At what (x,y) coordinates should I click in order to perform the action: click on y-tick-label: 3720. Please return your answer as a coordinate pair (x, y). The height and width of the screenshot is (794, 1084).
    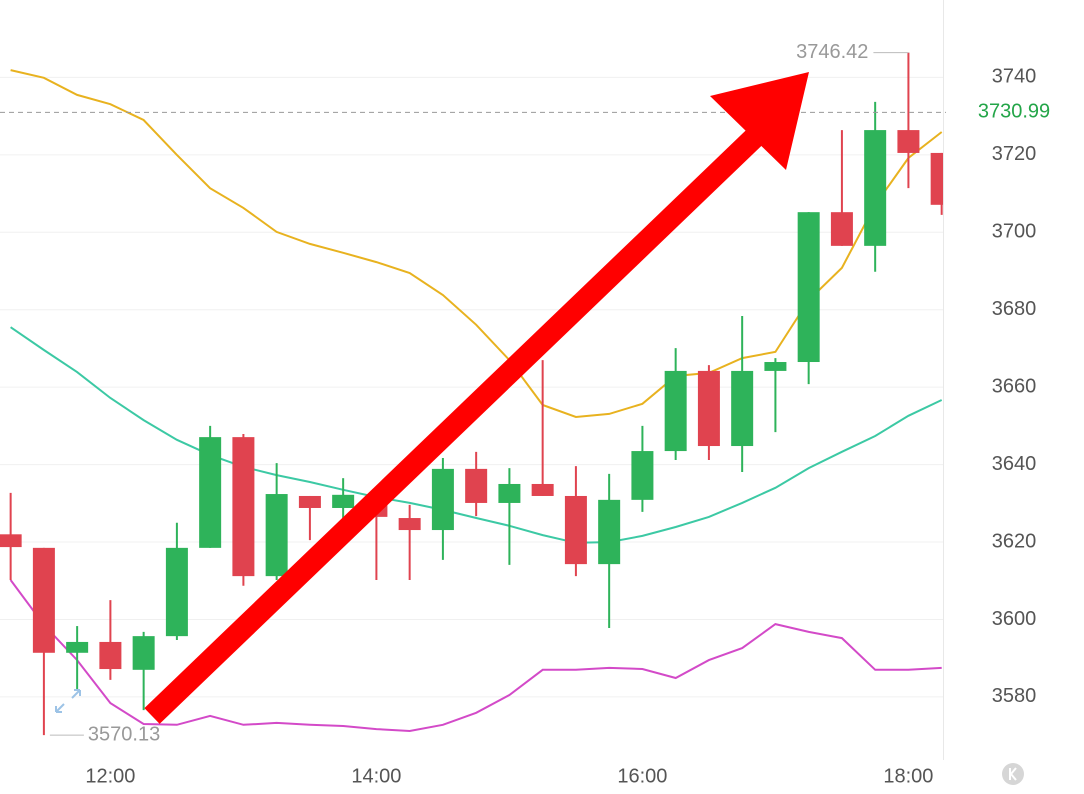
    Looking at the image, I should click on (1014, 154).